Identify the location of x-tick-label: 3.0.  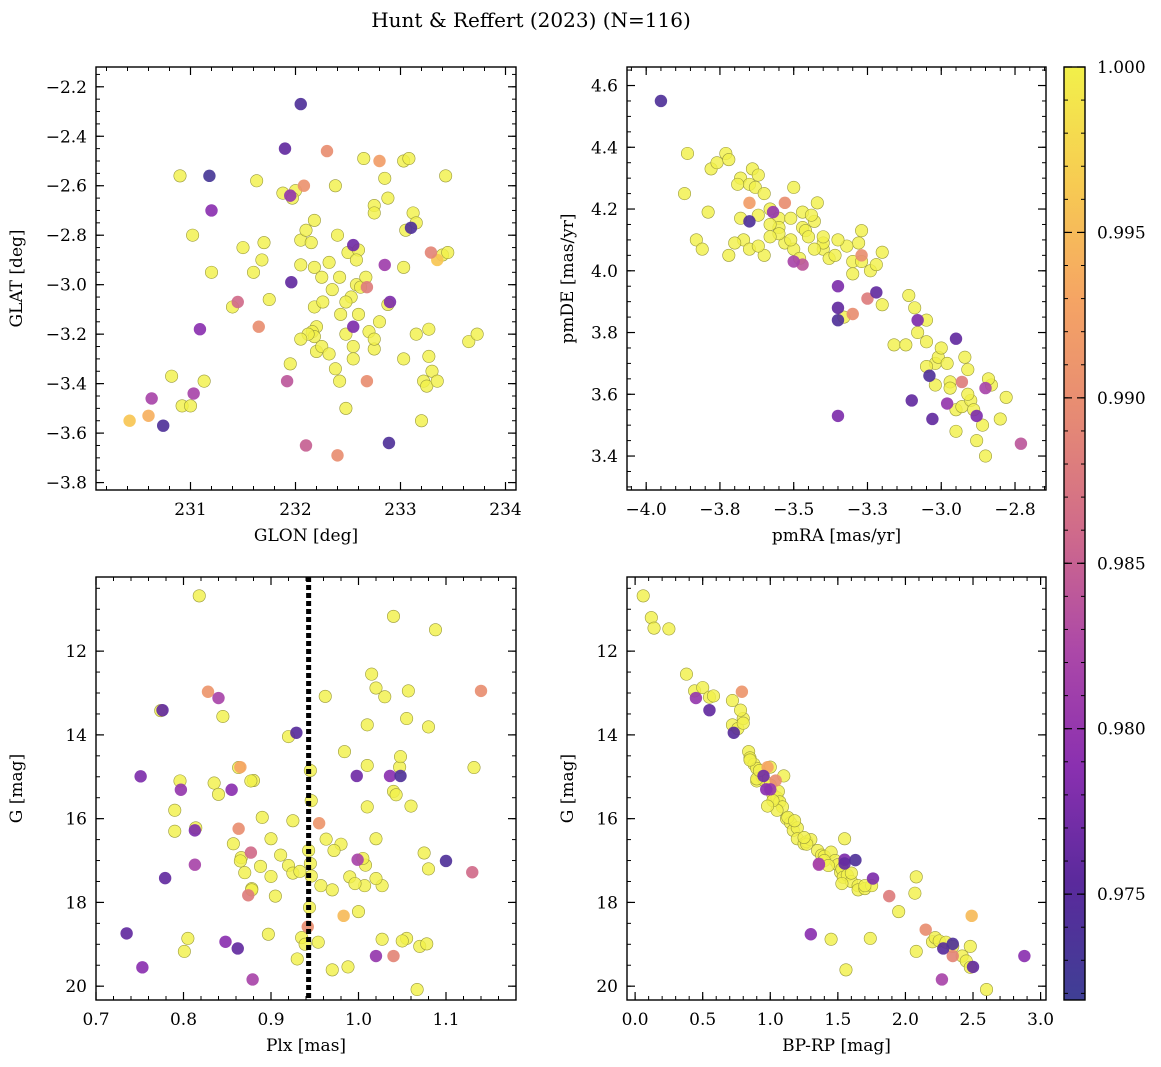
(1040, 1020).